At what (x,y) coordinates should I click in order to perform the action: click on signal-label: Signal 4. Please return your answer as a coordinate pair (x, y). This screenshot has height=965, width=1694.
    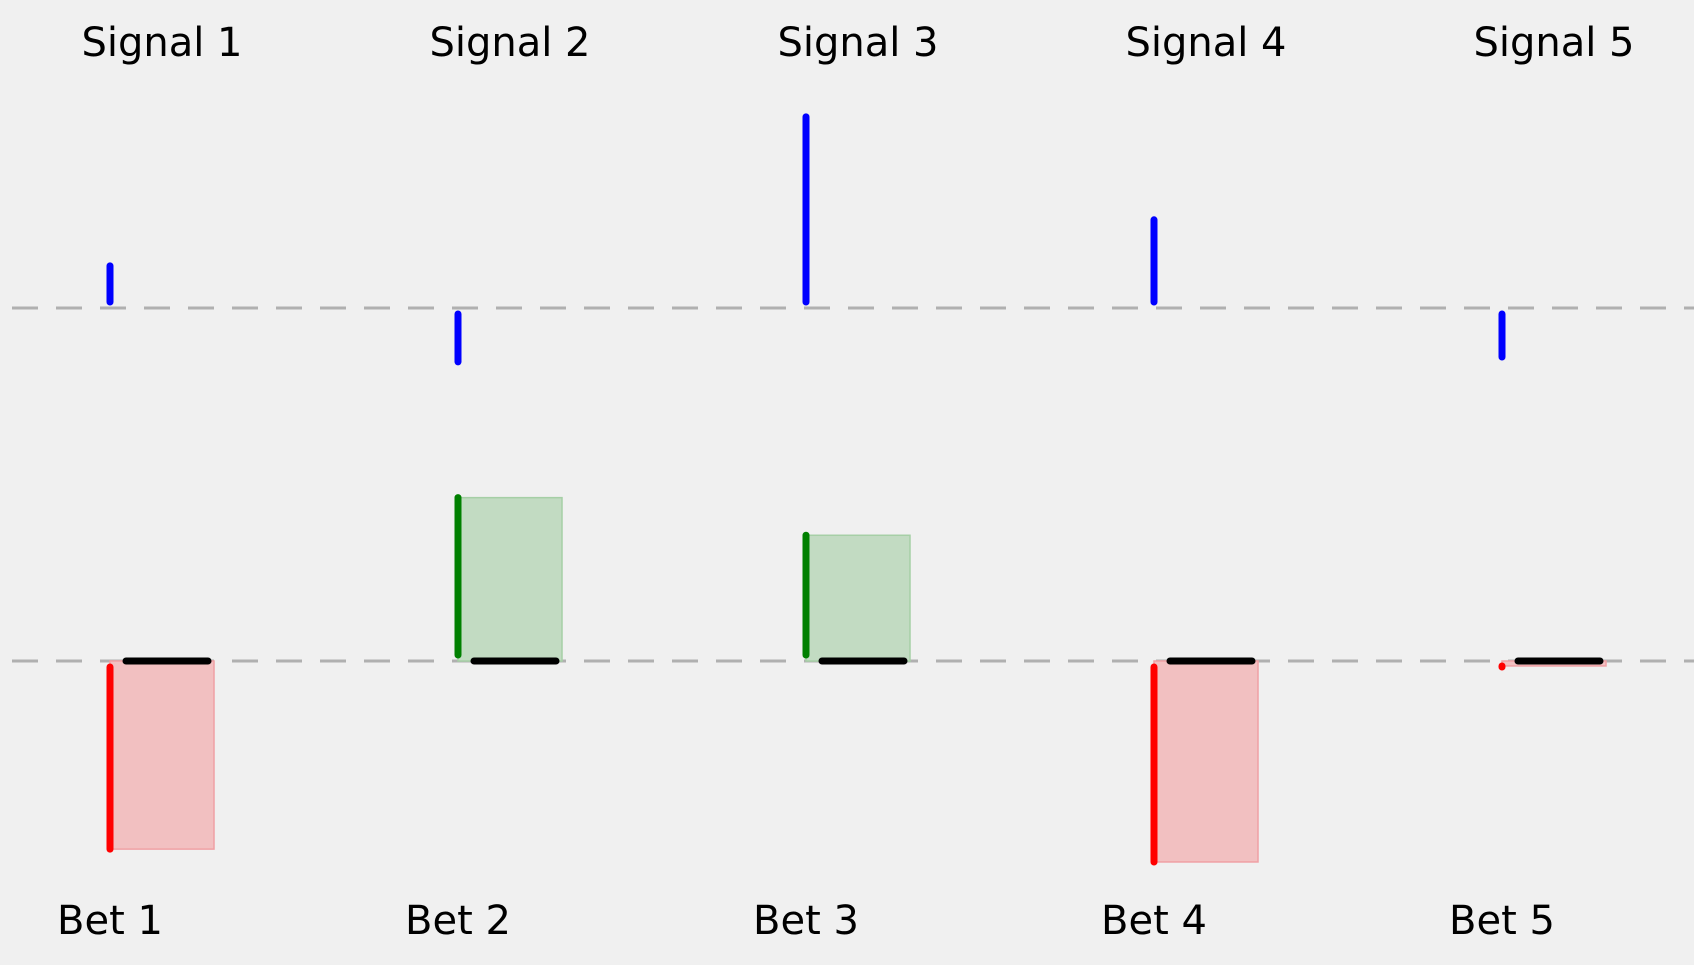
    Looking at the image, I should click on (1205, 43).